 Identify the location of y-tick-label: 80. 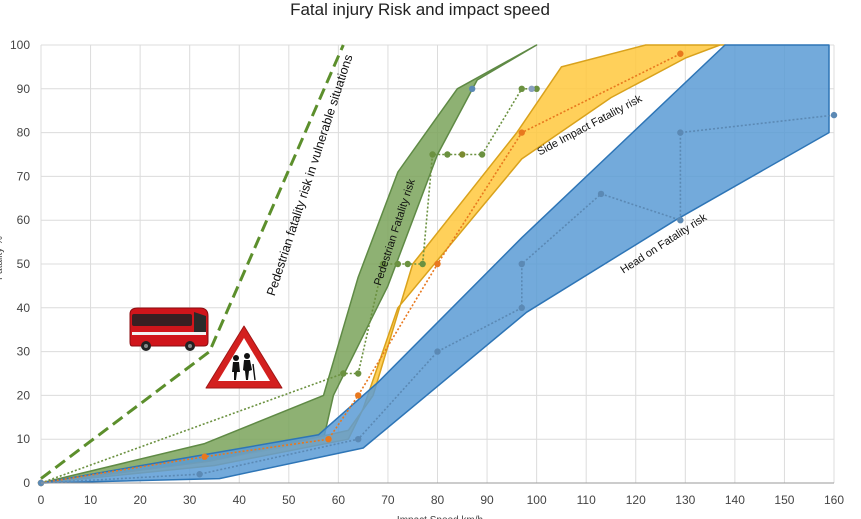
(24, 133).